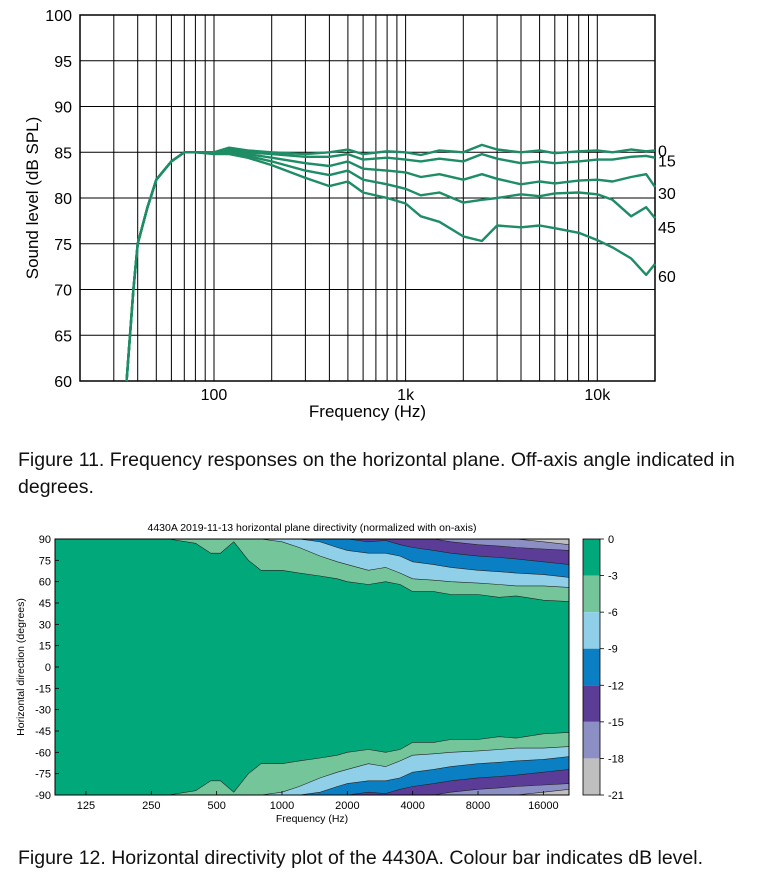 The width and height of the screenshot is (767, 889). Describe the element at coordinates (603, 668) in the screenshot. I see `colorbar: 0 -3 -6 -9 -12 -15 -18 -21` at that location.